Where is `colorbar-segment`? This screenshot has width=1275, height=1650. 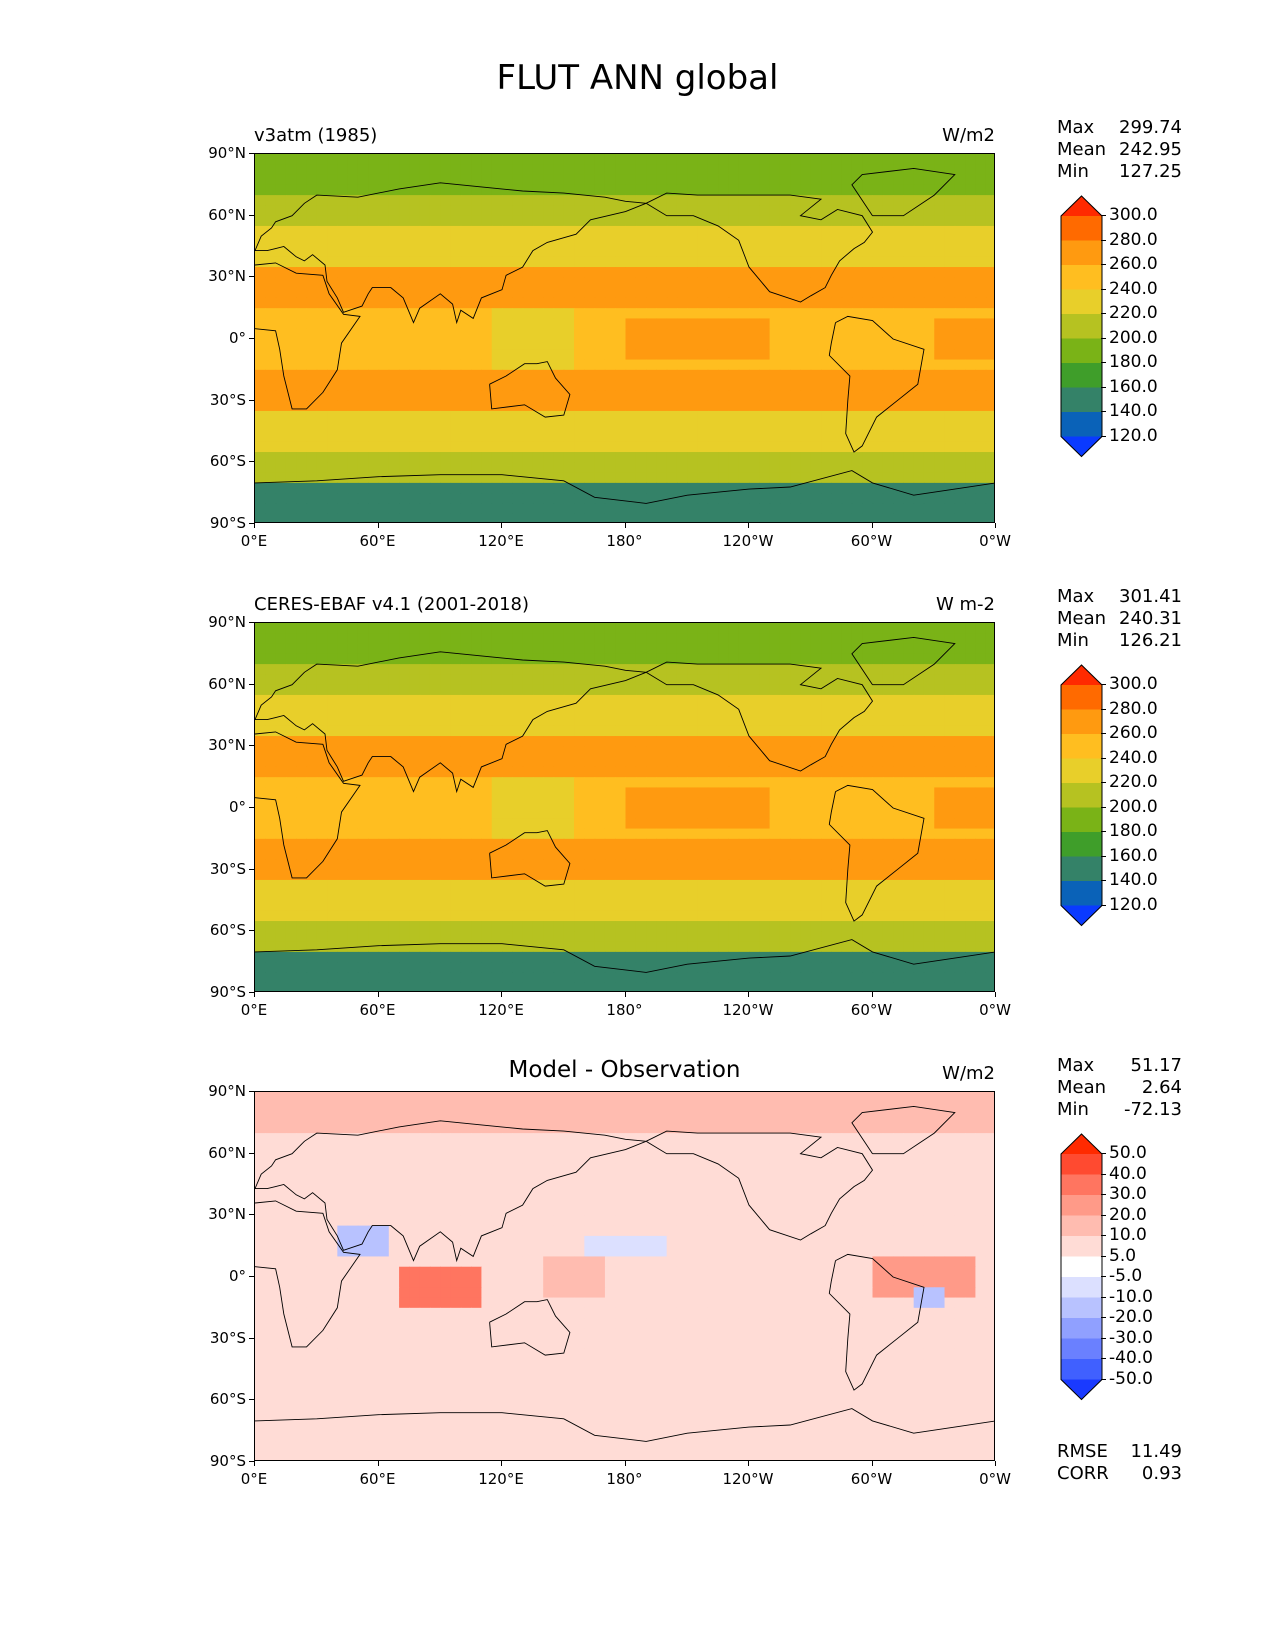 colorbar-segment is located at coordinates (1081, 302).